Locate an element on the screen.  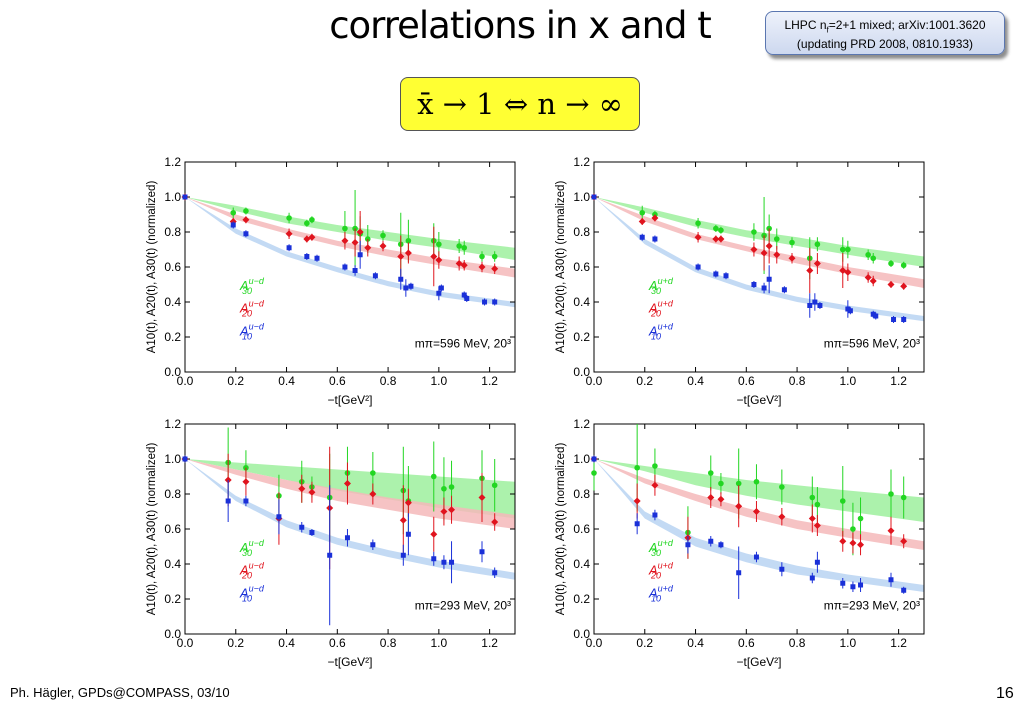
y-tick-label: 0.8 is located at coordinates (172, 232).